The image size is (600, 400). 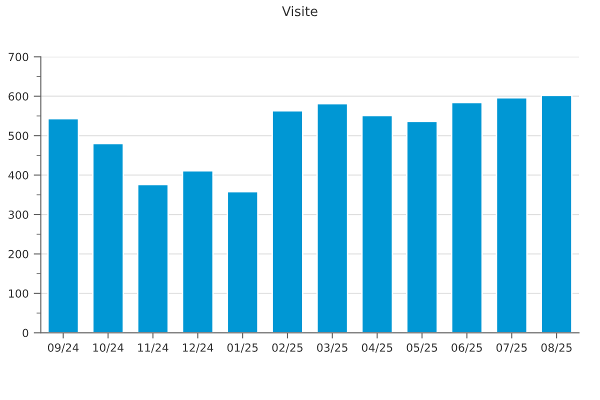 I want to click on x-tick-label: 04/25, so click(x=377, y=348).